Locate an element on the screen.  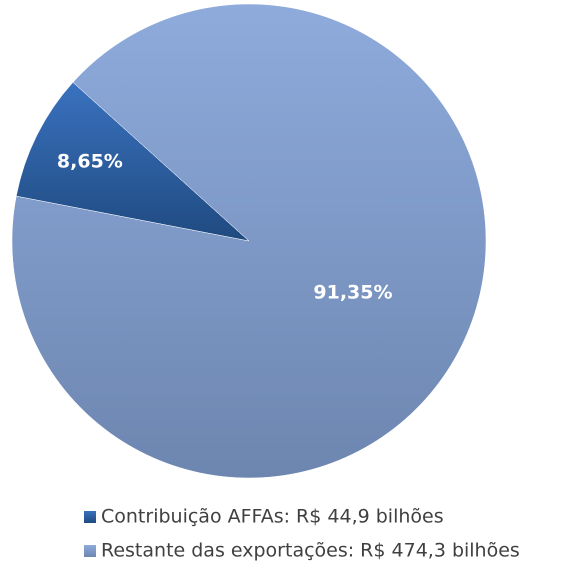
legend-label: Contribuição AFFAs: R$ 44,9 bilhões is located at coordinates (272, 517).